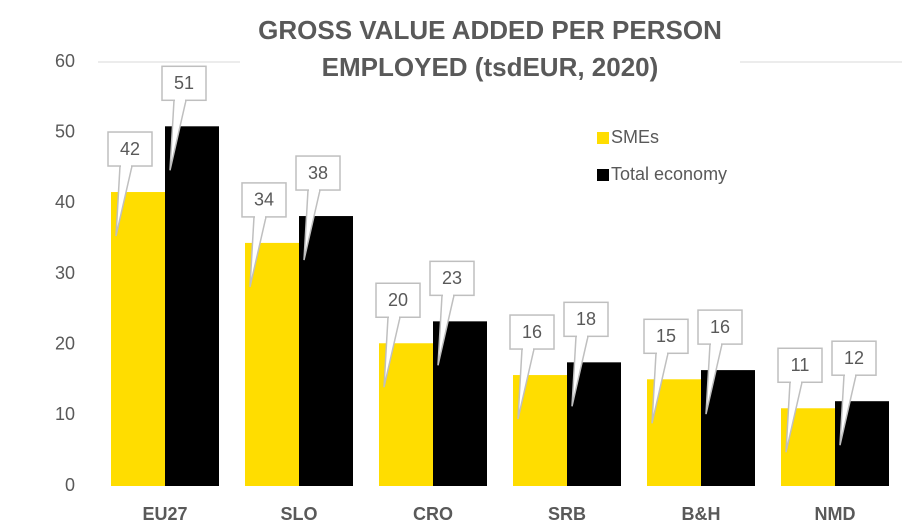 Image resolution: width=907 pixels, height=529 pixels. What do you see at coordinates (65, 61) in the screenshot?
I see `y-tick-label: 60` at bounding box center [65, 61].